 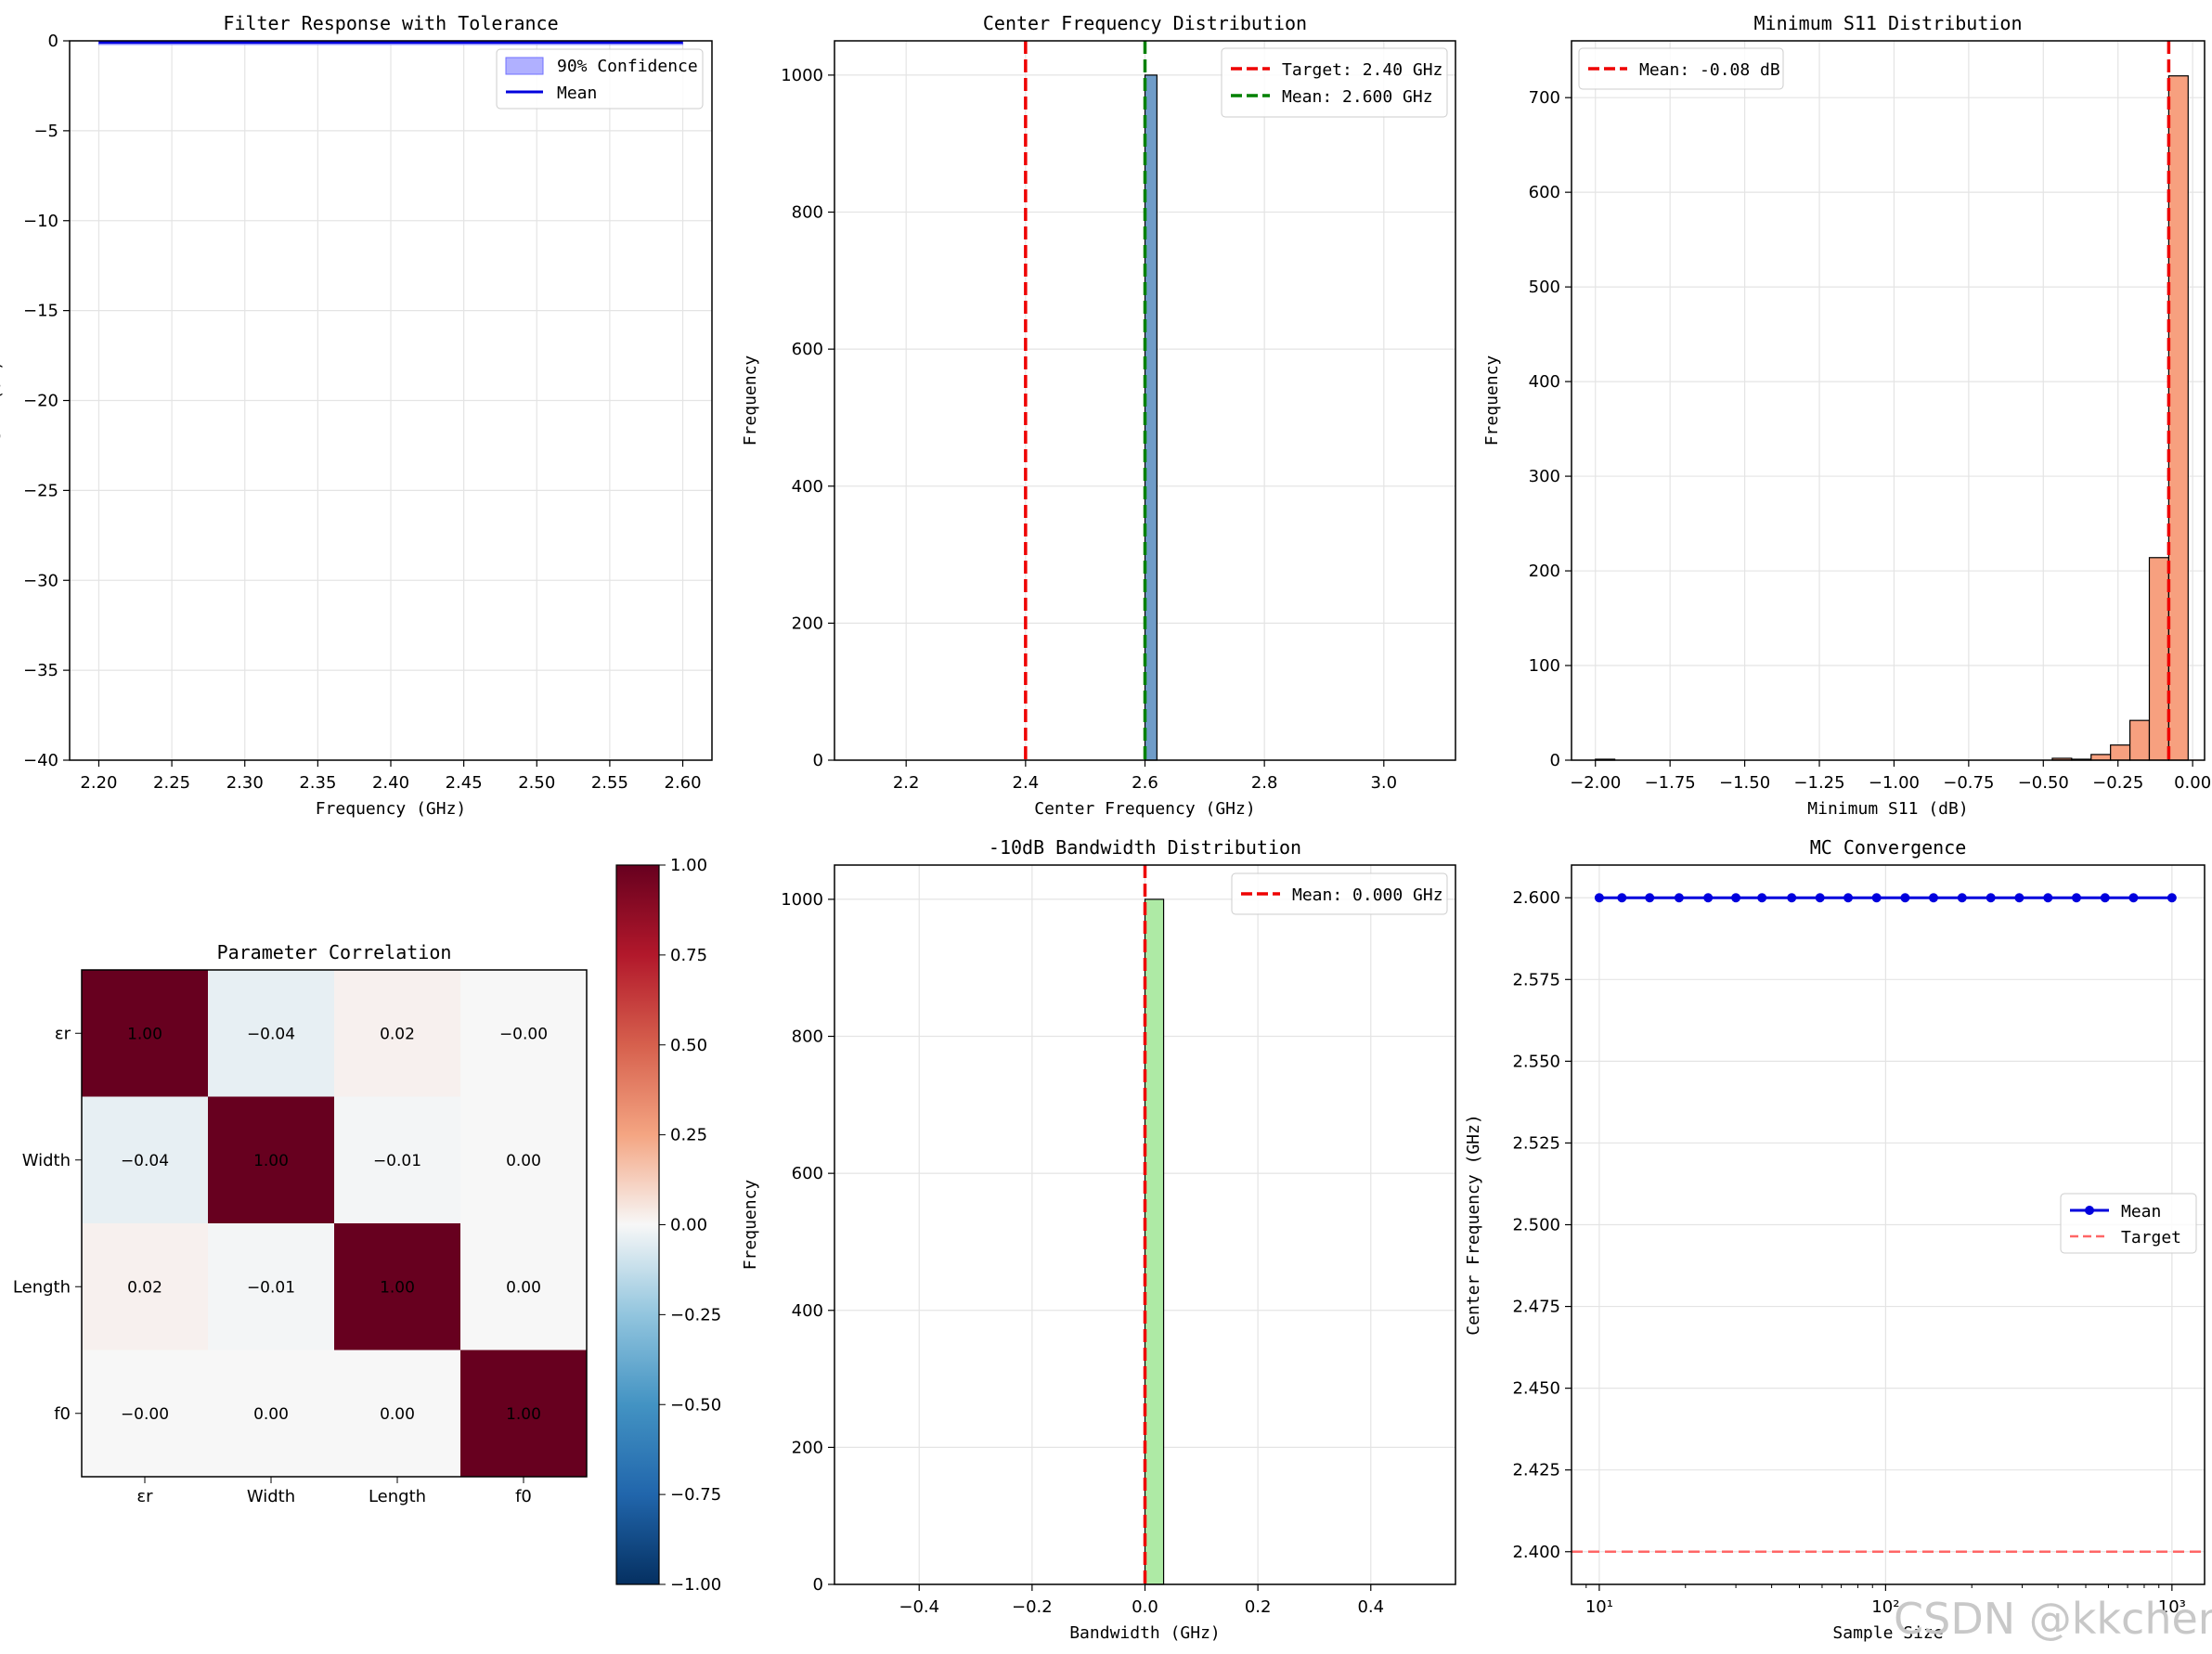 I want to click on y-tick-label: εr, so click(x=63, y=1034).